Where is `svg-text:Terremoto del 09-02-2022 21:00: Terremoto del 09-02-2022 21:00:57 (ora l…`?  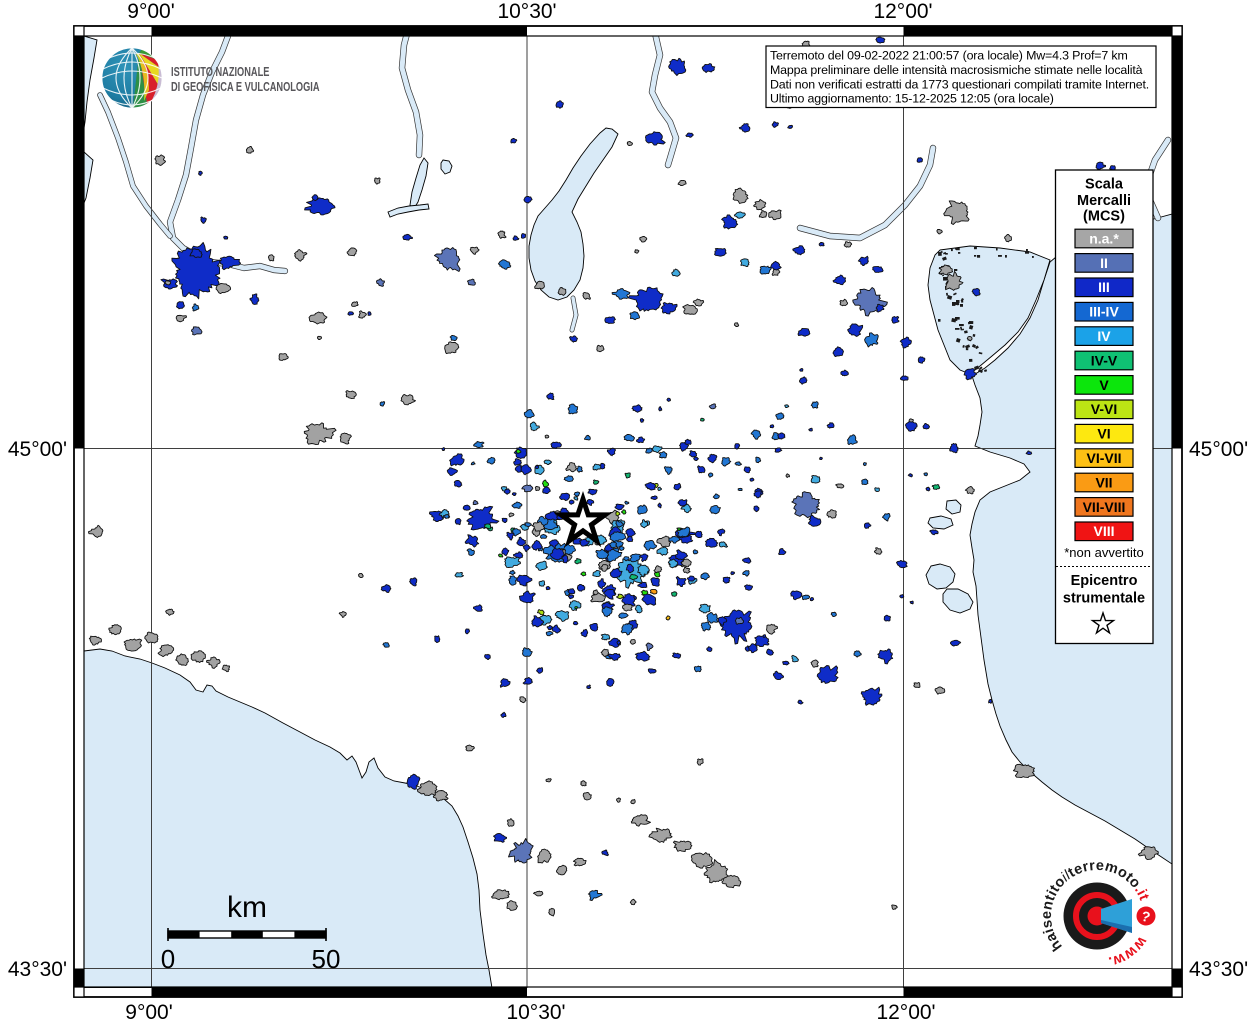
svg-text:Terremoto del 09-02-2022 21:00: Terremoto del 09-02-2022 21:00:57 (ora l… is located at coordinates (949, 56).